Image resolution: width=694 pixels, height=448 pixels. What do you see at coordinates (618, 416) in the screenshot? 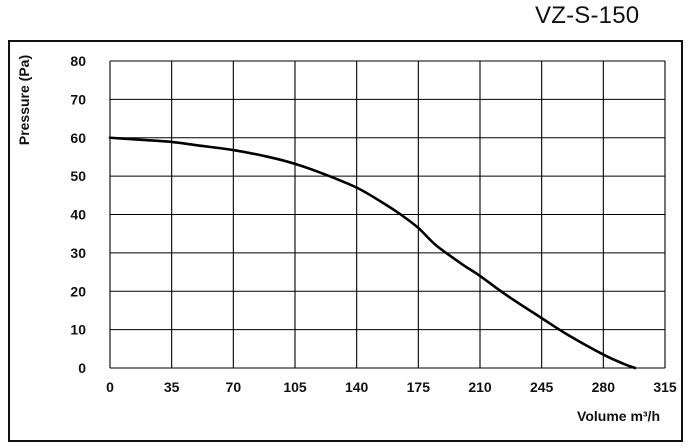
I see `x-axis-label: Volume m³/h` at bounding box center [618, 416].